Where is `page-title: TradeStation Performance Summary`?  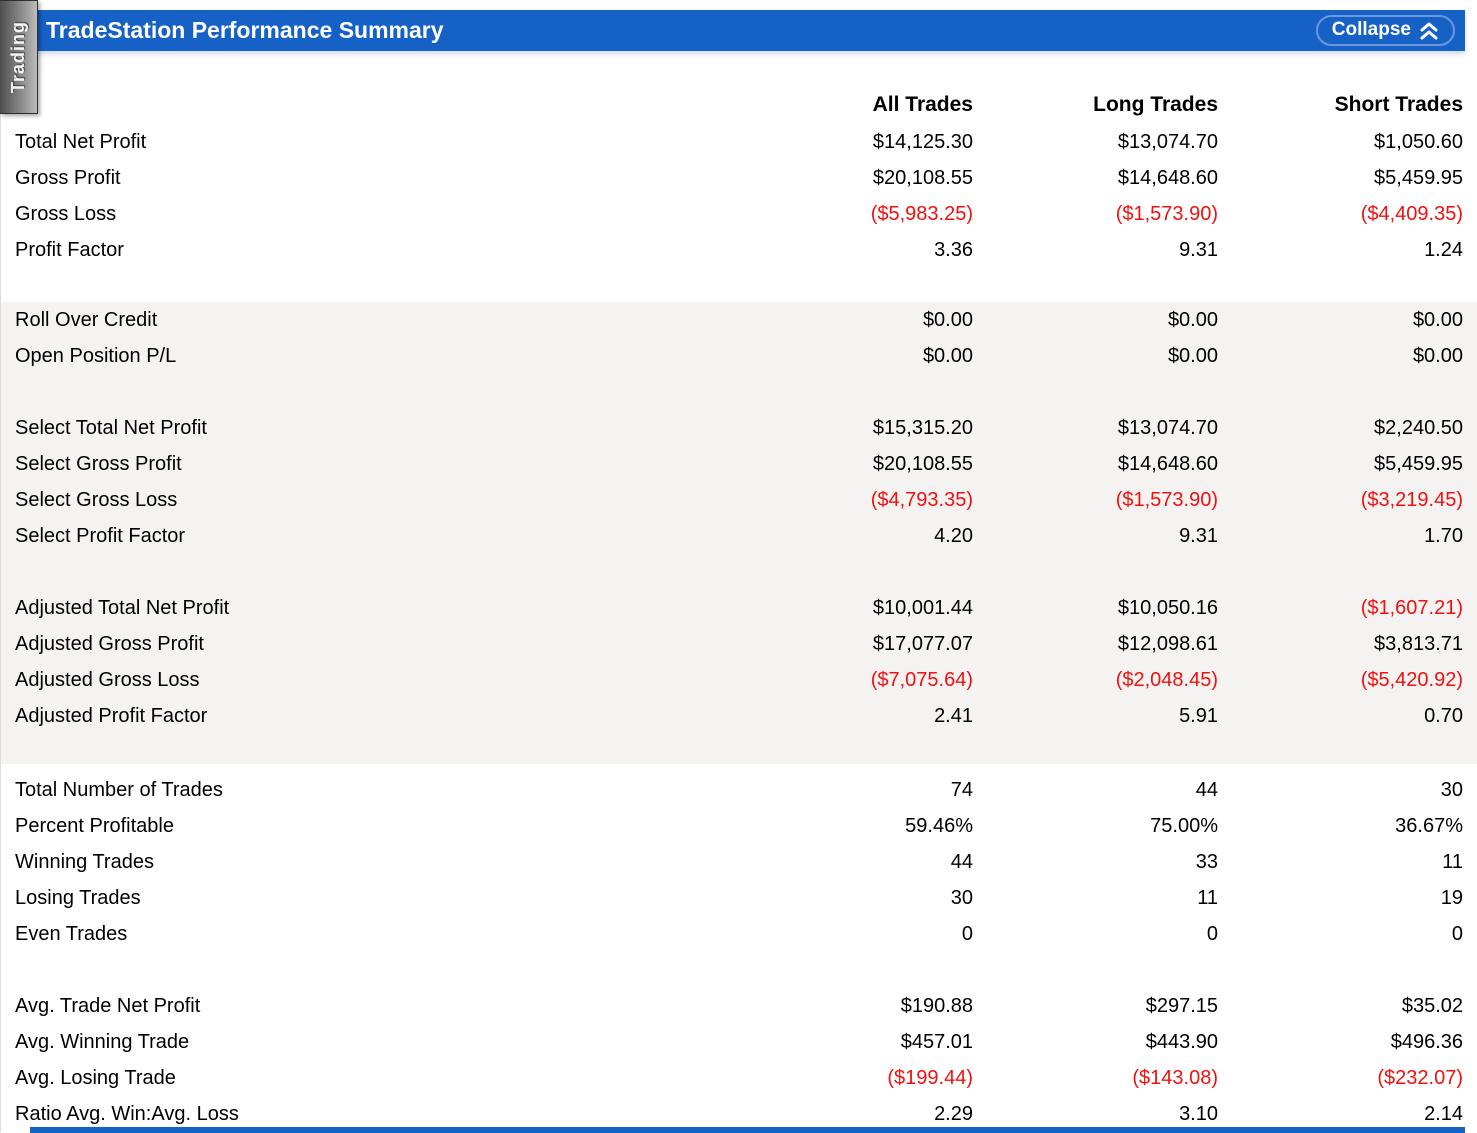
page-title: TradeStation Performance Summary is located at coordinates (245, 30).